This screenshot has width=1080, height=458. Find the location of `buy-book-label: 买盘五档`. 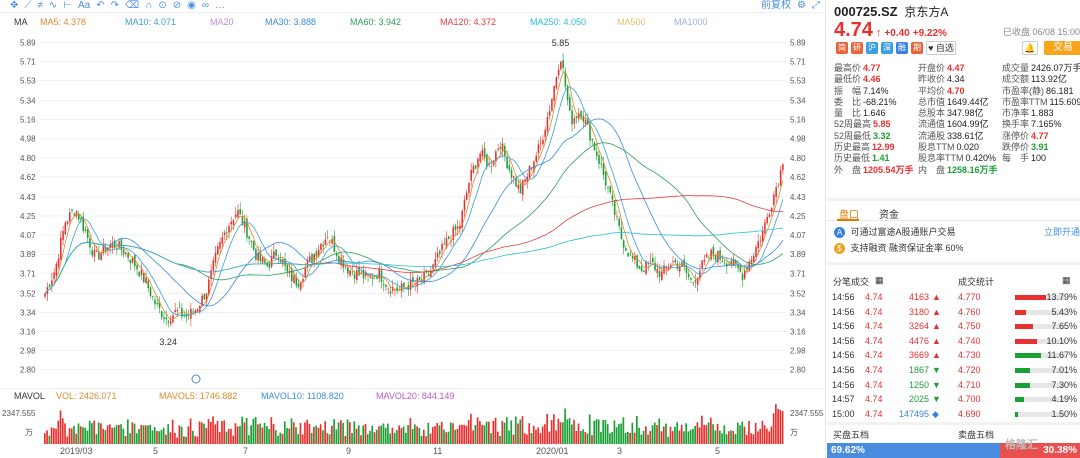

buy-book-label: 买盘五档 is located at coordinates (851, 435).